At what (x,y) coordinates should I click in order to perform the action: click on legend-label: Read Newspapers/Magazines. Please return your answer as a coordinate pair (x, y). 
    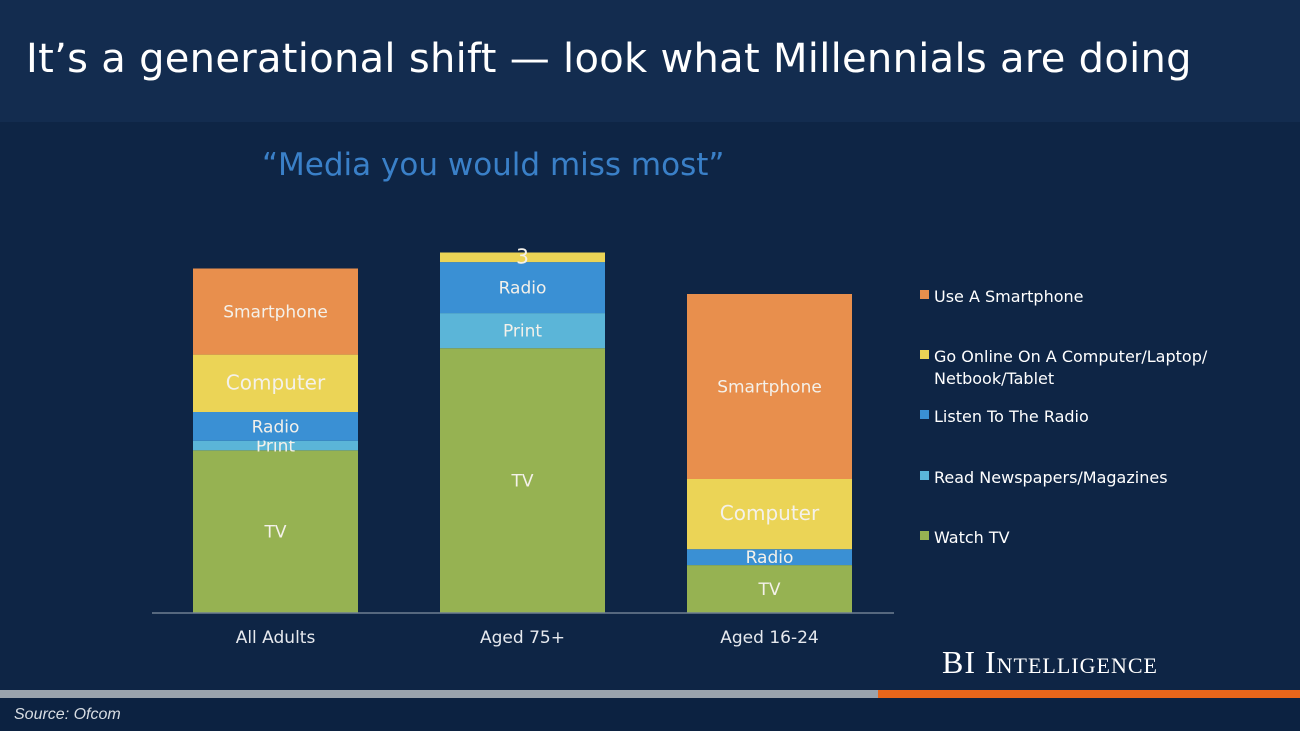
    Looking at the image, I should click on (1051, 477).